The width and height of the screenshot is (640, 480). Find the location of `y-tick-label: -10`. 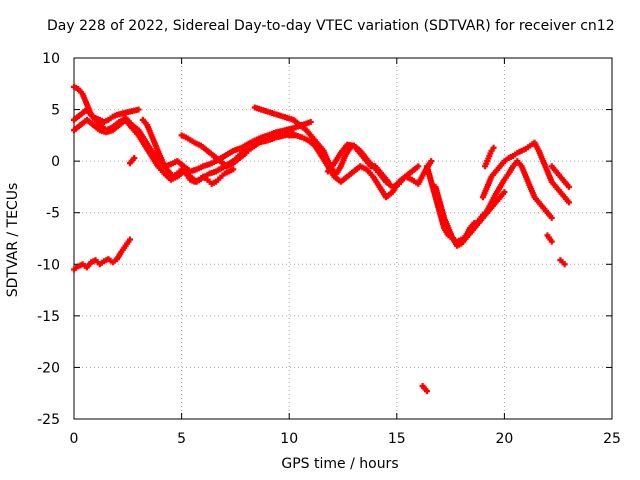

y-tick-label: -10 is located at coordinates (48, 265).